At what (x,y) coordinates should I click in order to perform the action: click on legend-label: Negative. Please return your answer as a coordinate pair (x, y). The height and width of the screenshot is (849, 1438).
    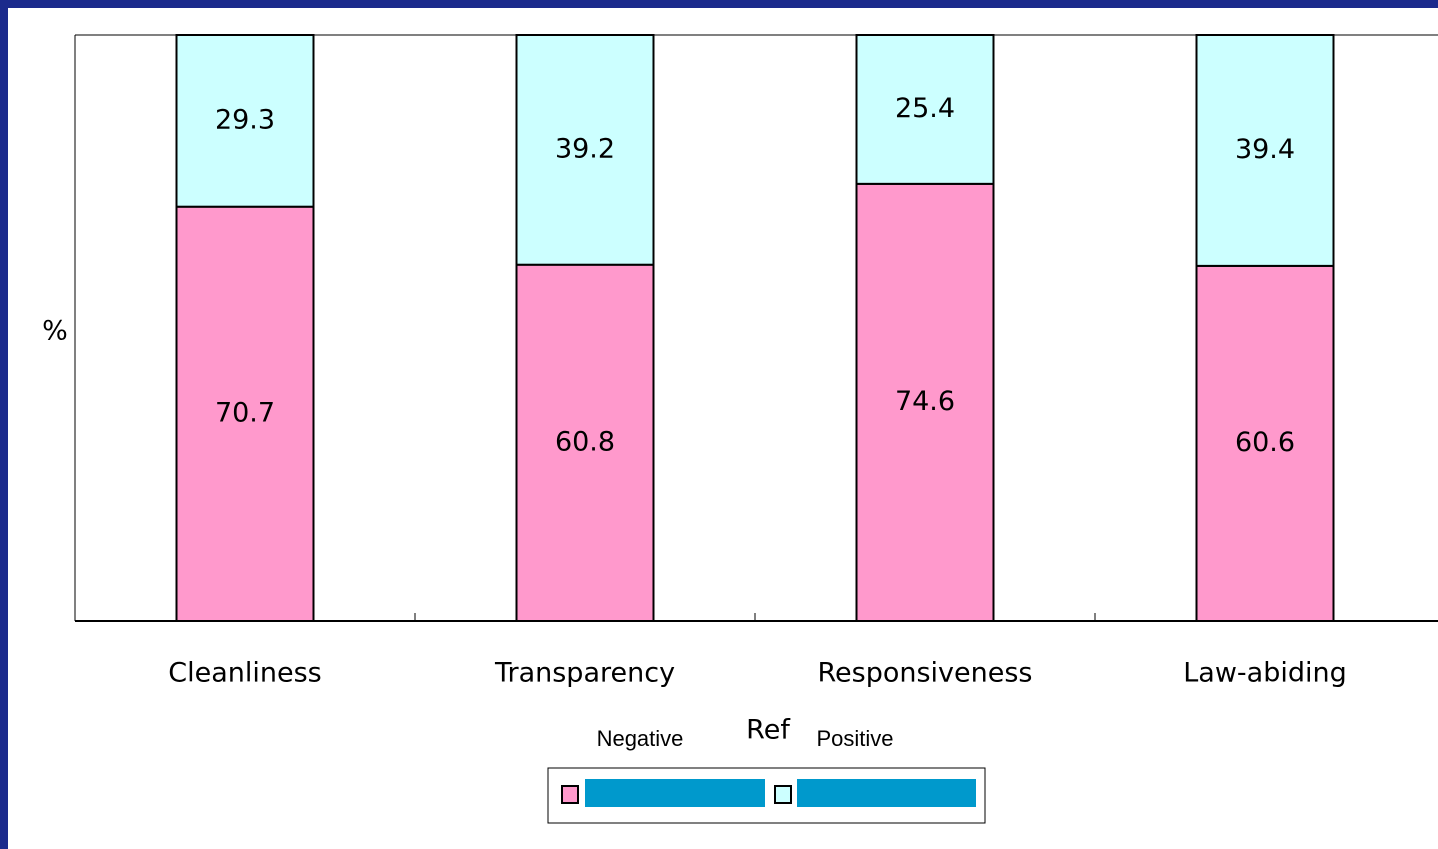
    Looking at the image, I should click on (640, 738).